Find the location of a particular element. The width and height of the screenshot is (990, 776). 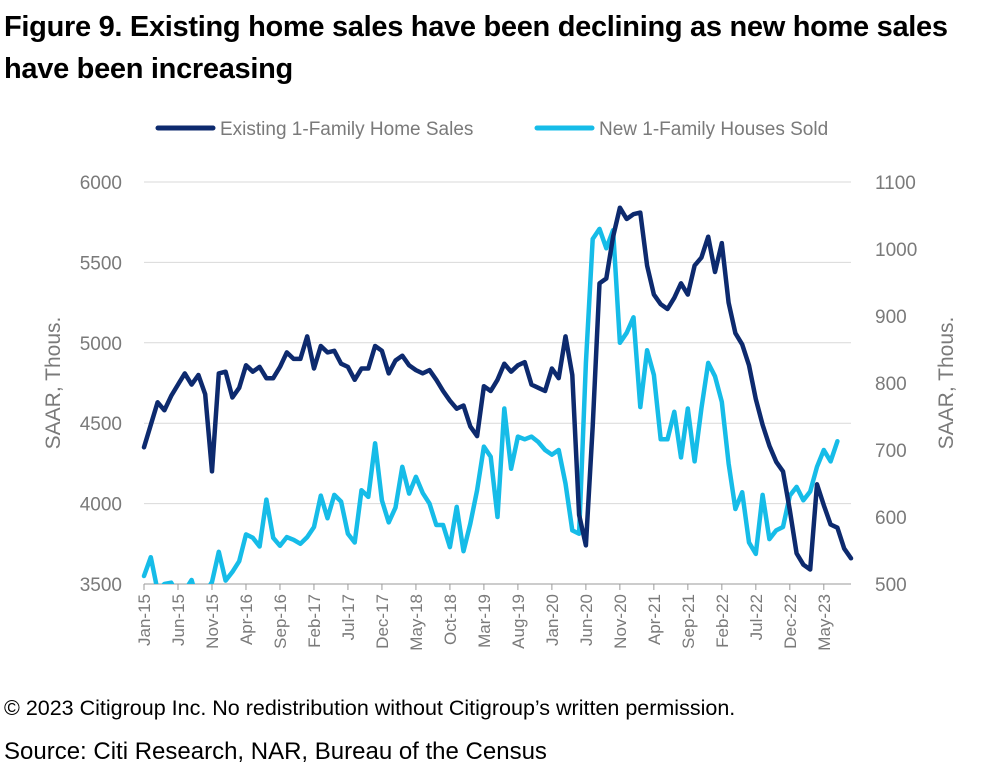

x-tick-label: Nov-15 is located at coordinates (212, 621).